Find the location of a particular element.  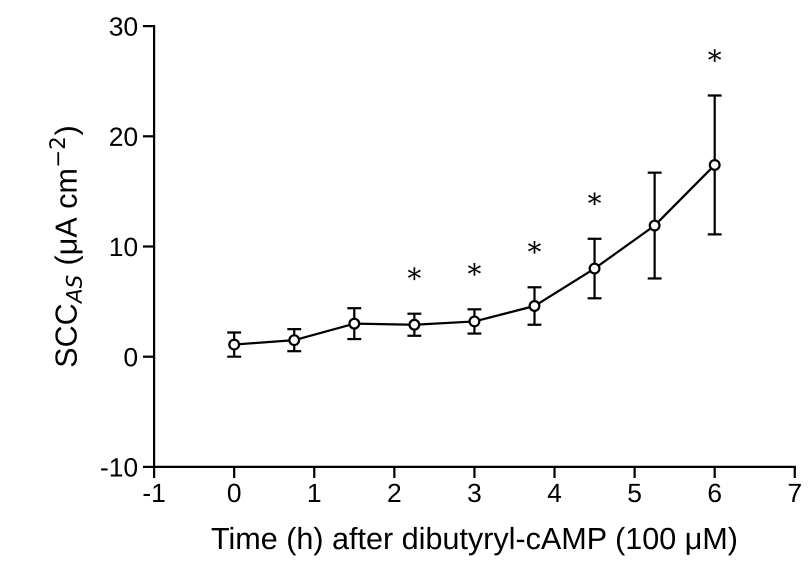

x-tick-label: 2 is located at coordinates (394, 493).